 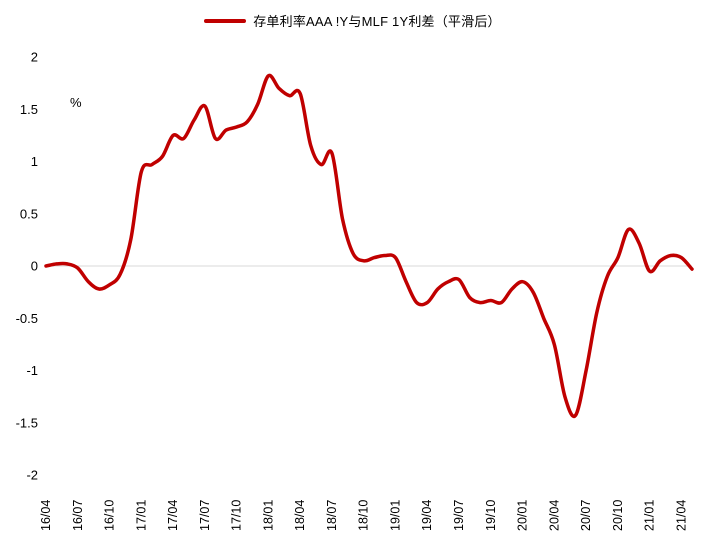 What do you see at coordinates (34, 161) in the screenshot?
I see `y-axis-tick-label: 1` at bounding box center [34, 161].